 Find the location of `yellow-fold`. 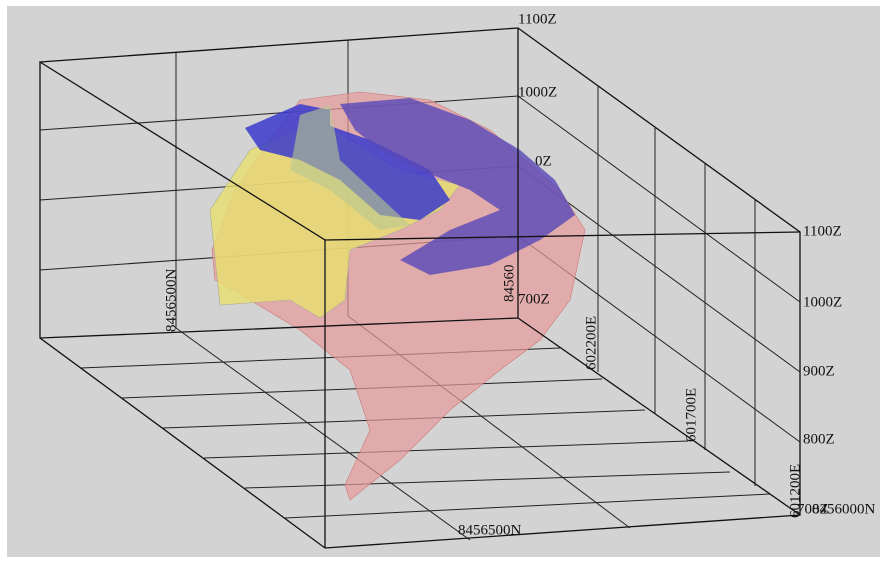

yellow-fold is located at coordinates (350, 167).